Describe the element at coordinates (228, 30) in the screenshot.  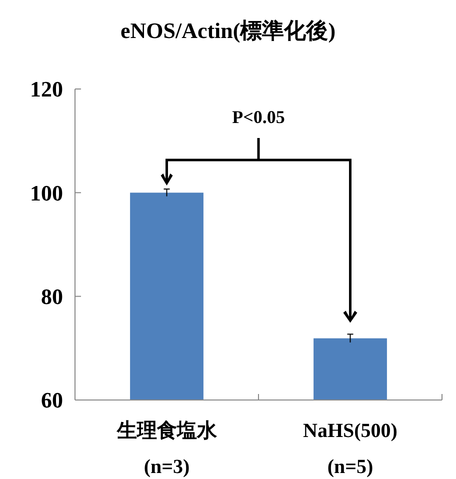
I see `chart-title: eNOS/Actin(標準化後)` at that location.